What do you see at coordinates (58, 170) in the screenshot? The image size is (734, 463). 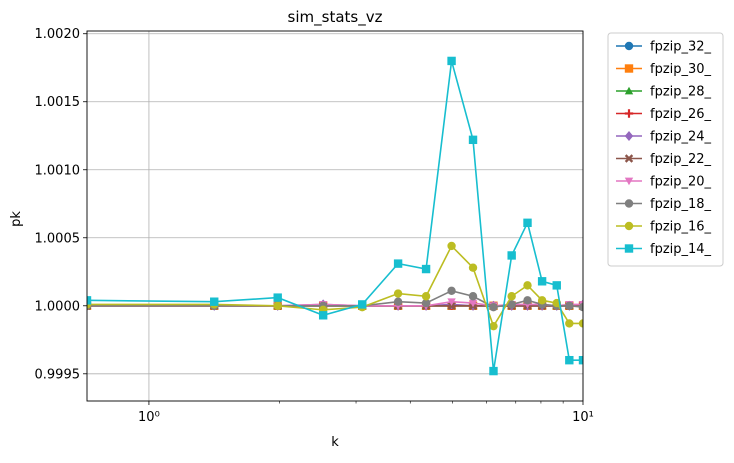 I see `y-tick-label: 1.0010` at bounding box center [58, 170].